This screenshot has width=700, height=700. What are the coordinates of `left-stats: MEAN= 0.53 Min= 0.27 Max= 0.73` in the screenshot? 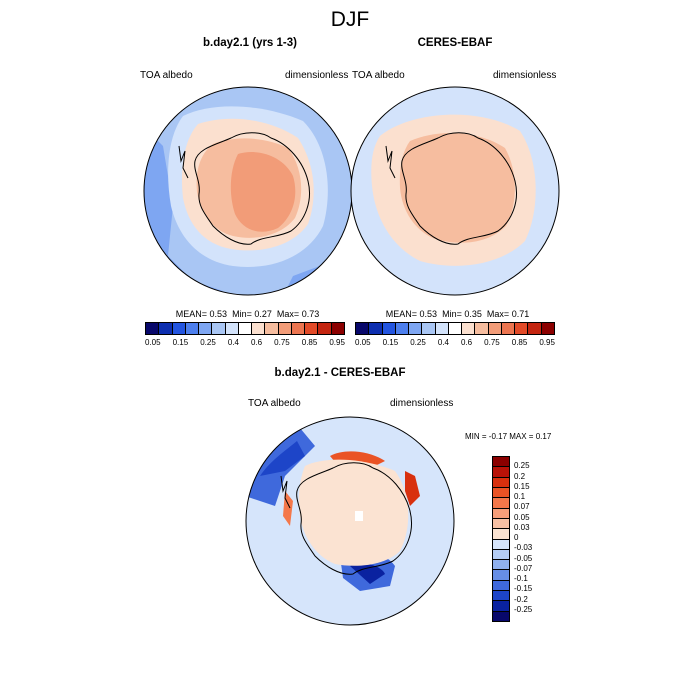 It's located at (247, 314).